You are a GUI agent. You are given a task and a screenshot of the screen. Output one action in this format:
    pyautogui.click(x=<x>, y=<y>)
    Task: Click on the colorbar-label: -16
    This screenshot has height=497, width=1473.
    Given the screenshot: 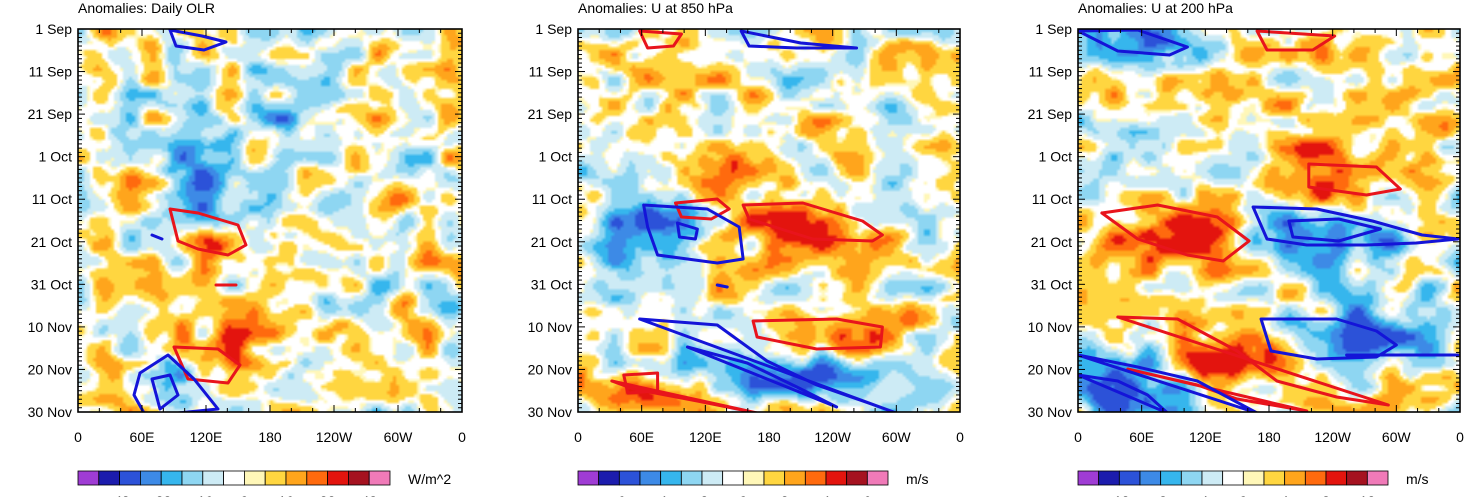 What is the action you would take?
    pyautogui.click(x=203, y=495)
    